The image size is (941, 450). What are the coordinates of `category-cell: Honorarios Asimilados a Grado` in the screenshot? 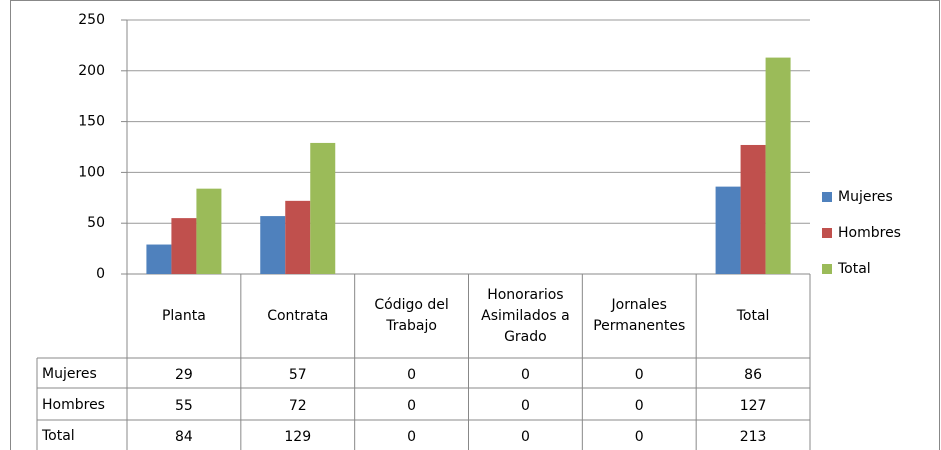 It's located at (525, 315).